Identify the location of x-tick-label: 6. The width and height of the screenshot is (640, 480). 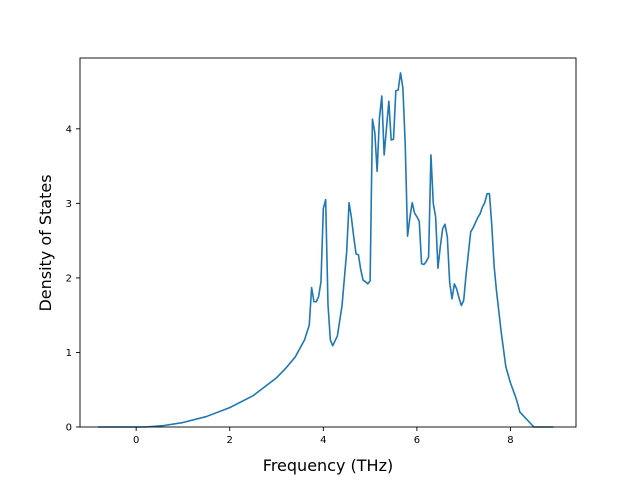
(417, 440).